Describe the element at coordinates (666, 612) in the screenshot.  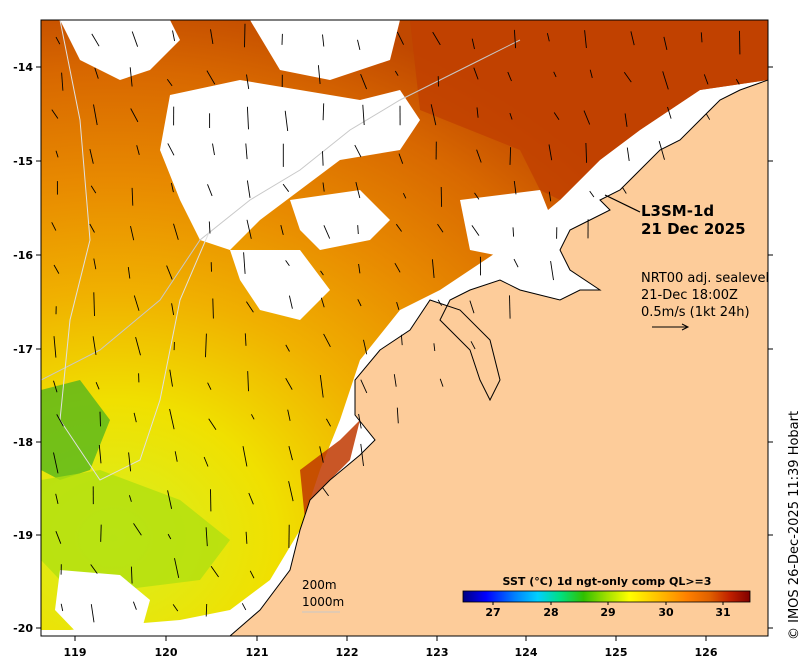
I see `colorbar-tick-label: 30` at that location.